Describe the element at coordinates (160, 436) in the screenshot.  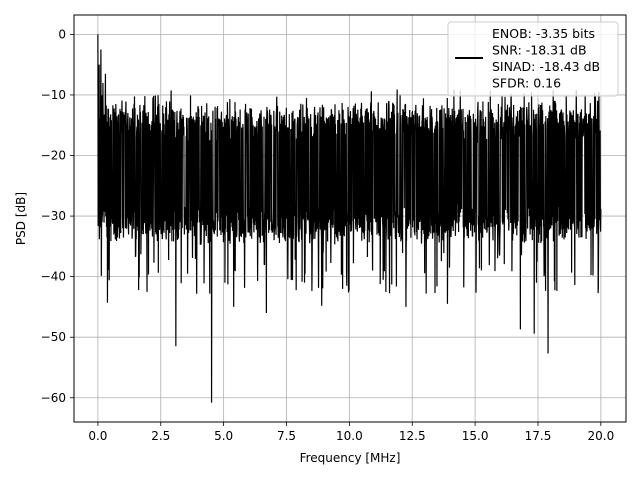
I see `x-tick-label: 2.5` at that location.